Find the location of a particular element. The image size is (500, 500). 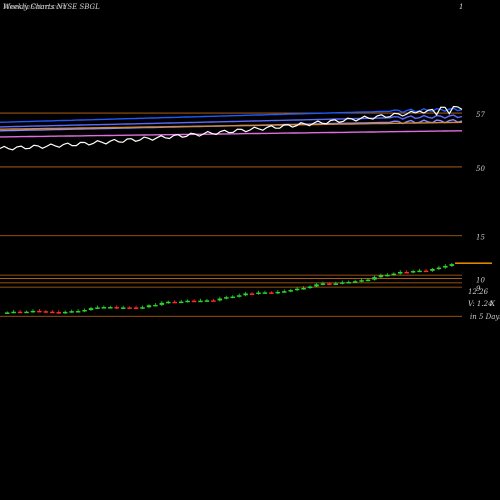

price-tick-label-10: 10 is located at coordinates (480, 281).